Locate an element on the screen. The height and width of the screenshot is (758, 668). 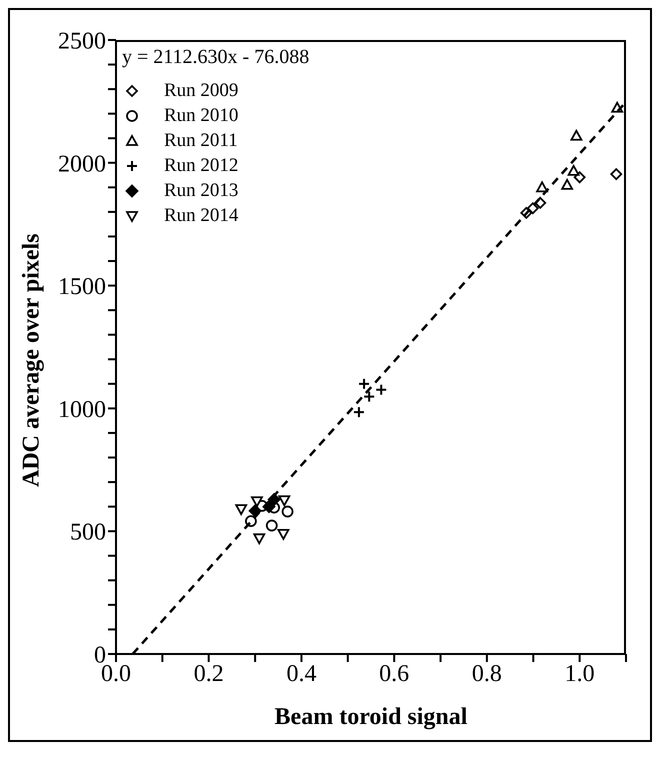
x-tick-label: 0.6 is located at coordinates (394, 674).